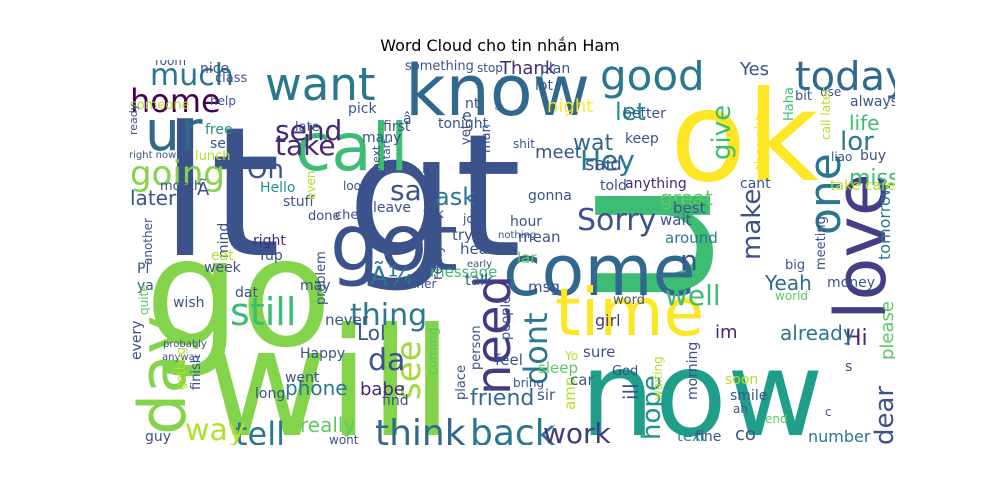 The image size is (1000, 500). Describe the element at coordinates (362, 109) in the screenshot. I see `word-94: pick` at that location.